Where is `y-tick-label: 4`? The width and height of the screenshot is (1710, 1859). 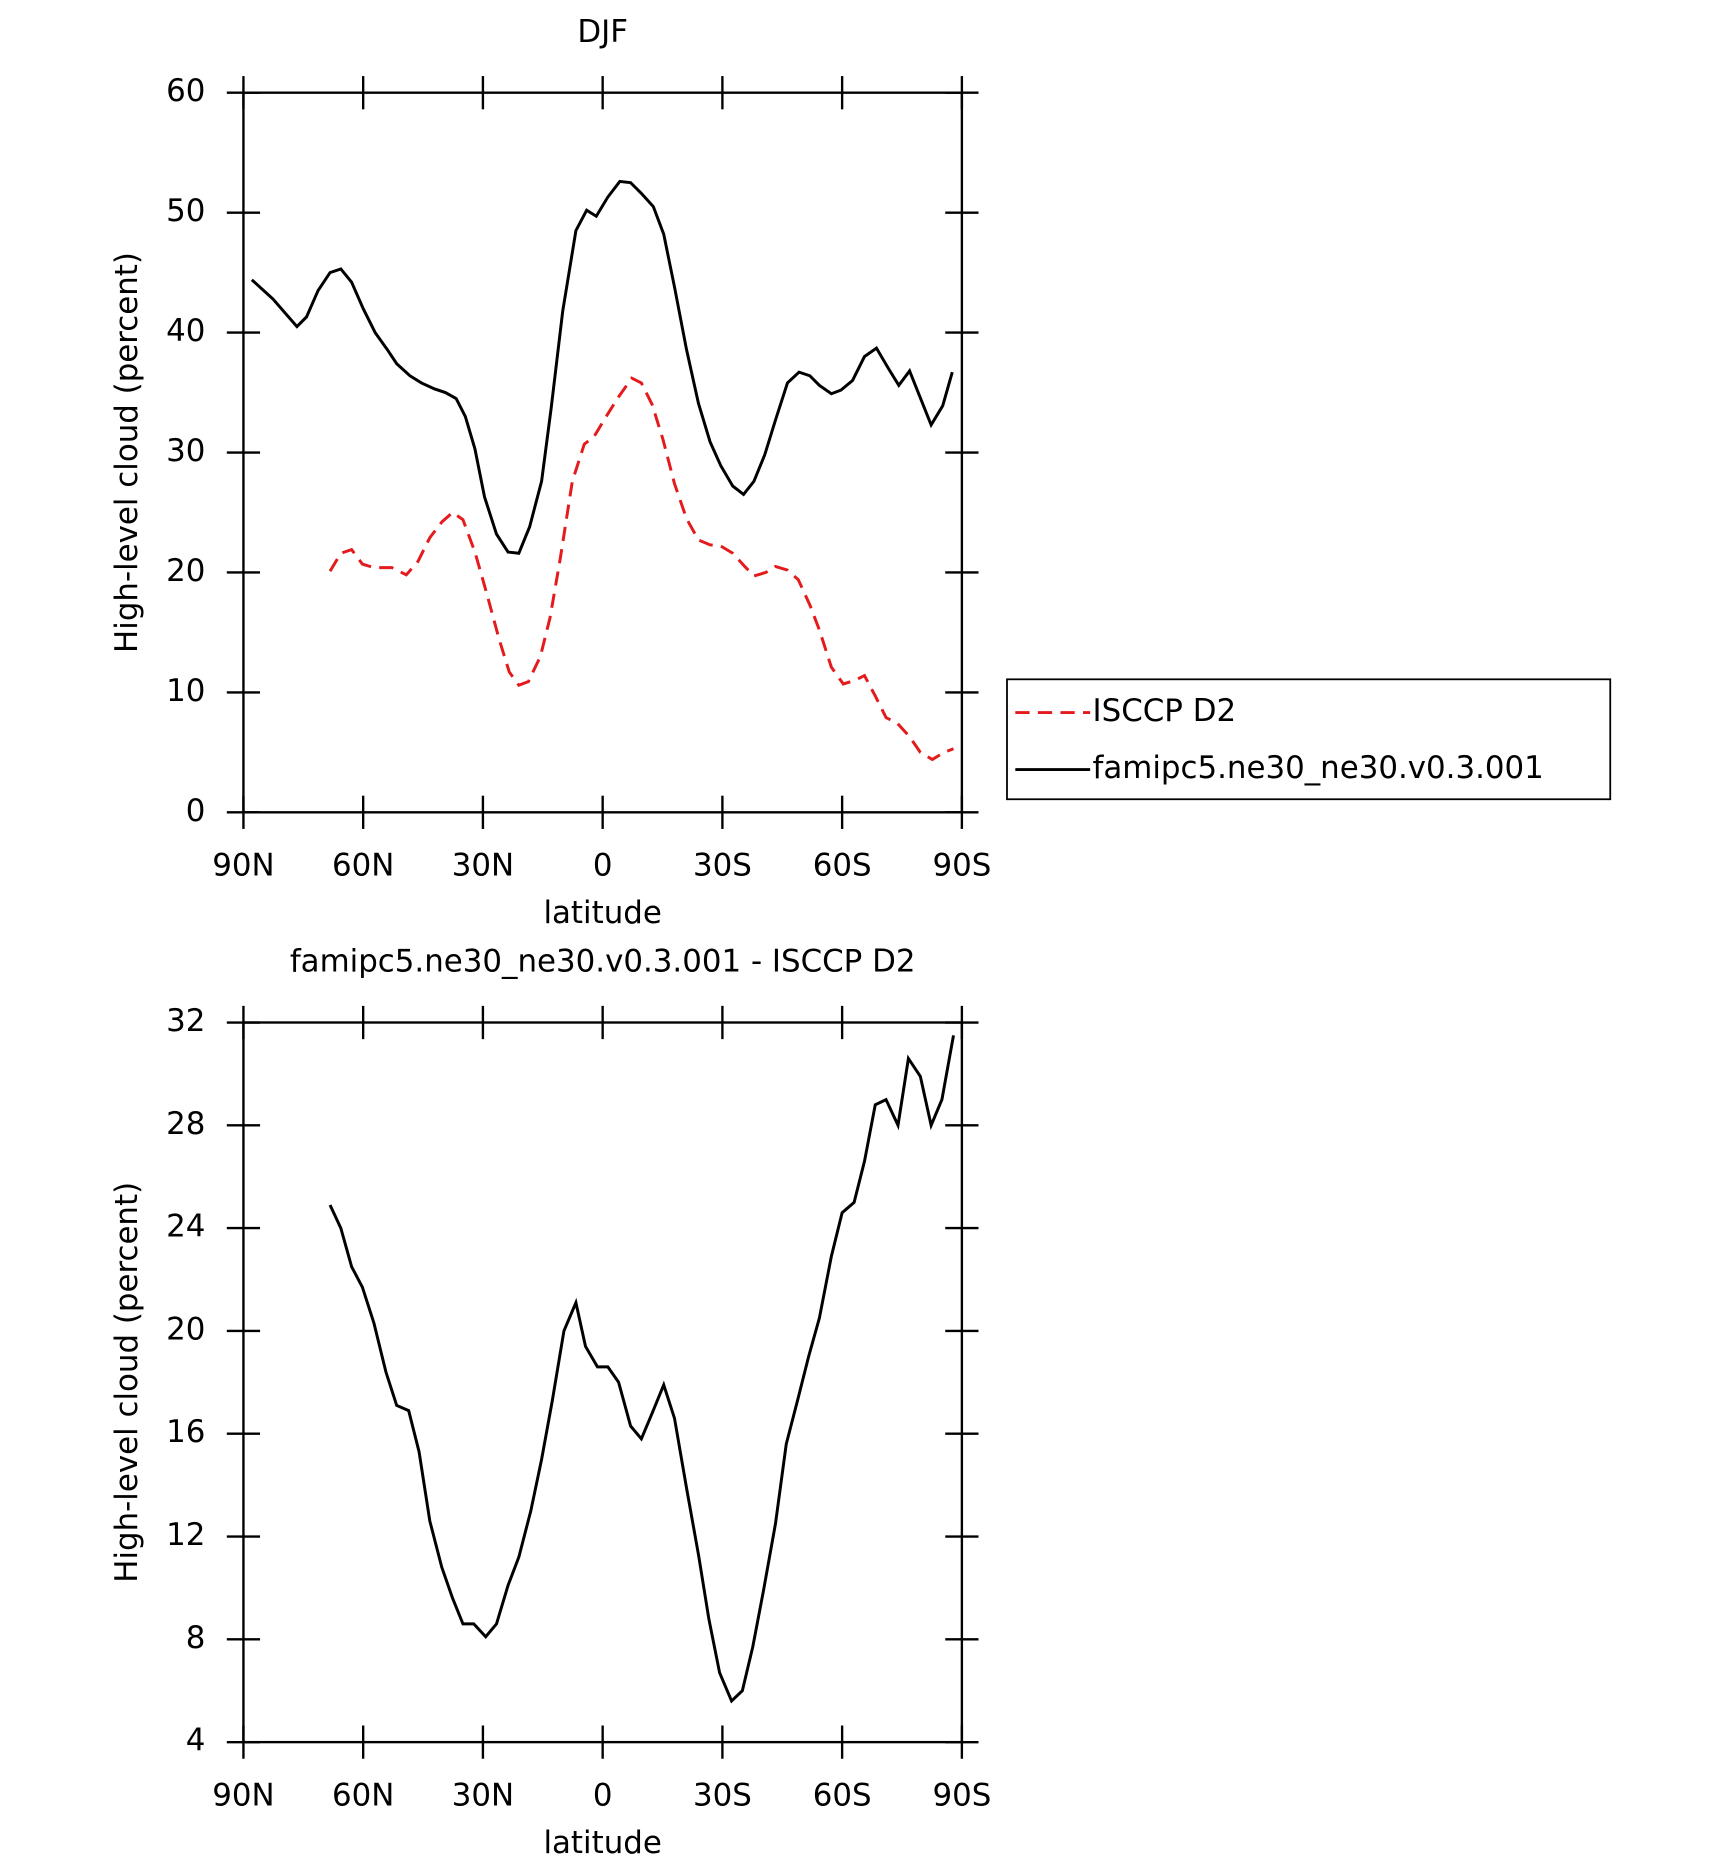
y-tick-label: 4 is located at coordinates (196, 1741).